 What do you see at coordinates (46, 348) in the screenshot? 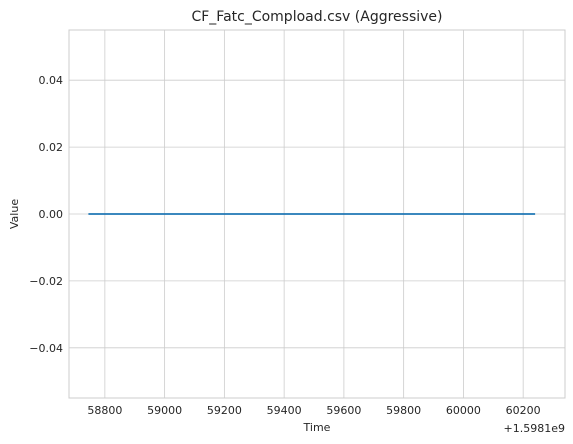
I see `y-tick-label: −0.04` at bounding box center [46, 348].